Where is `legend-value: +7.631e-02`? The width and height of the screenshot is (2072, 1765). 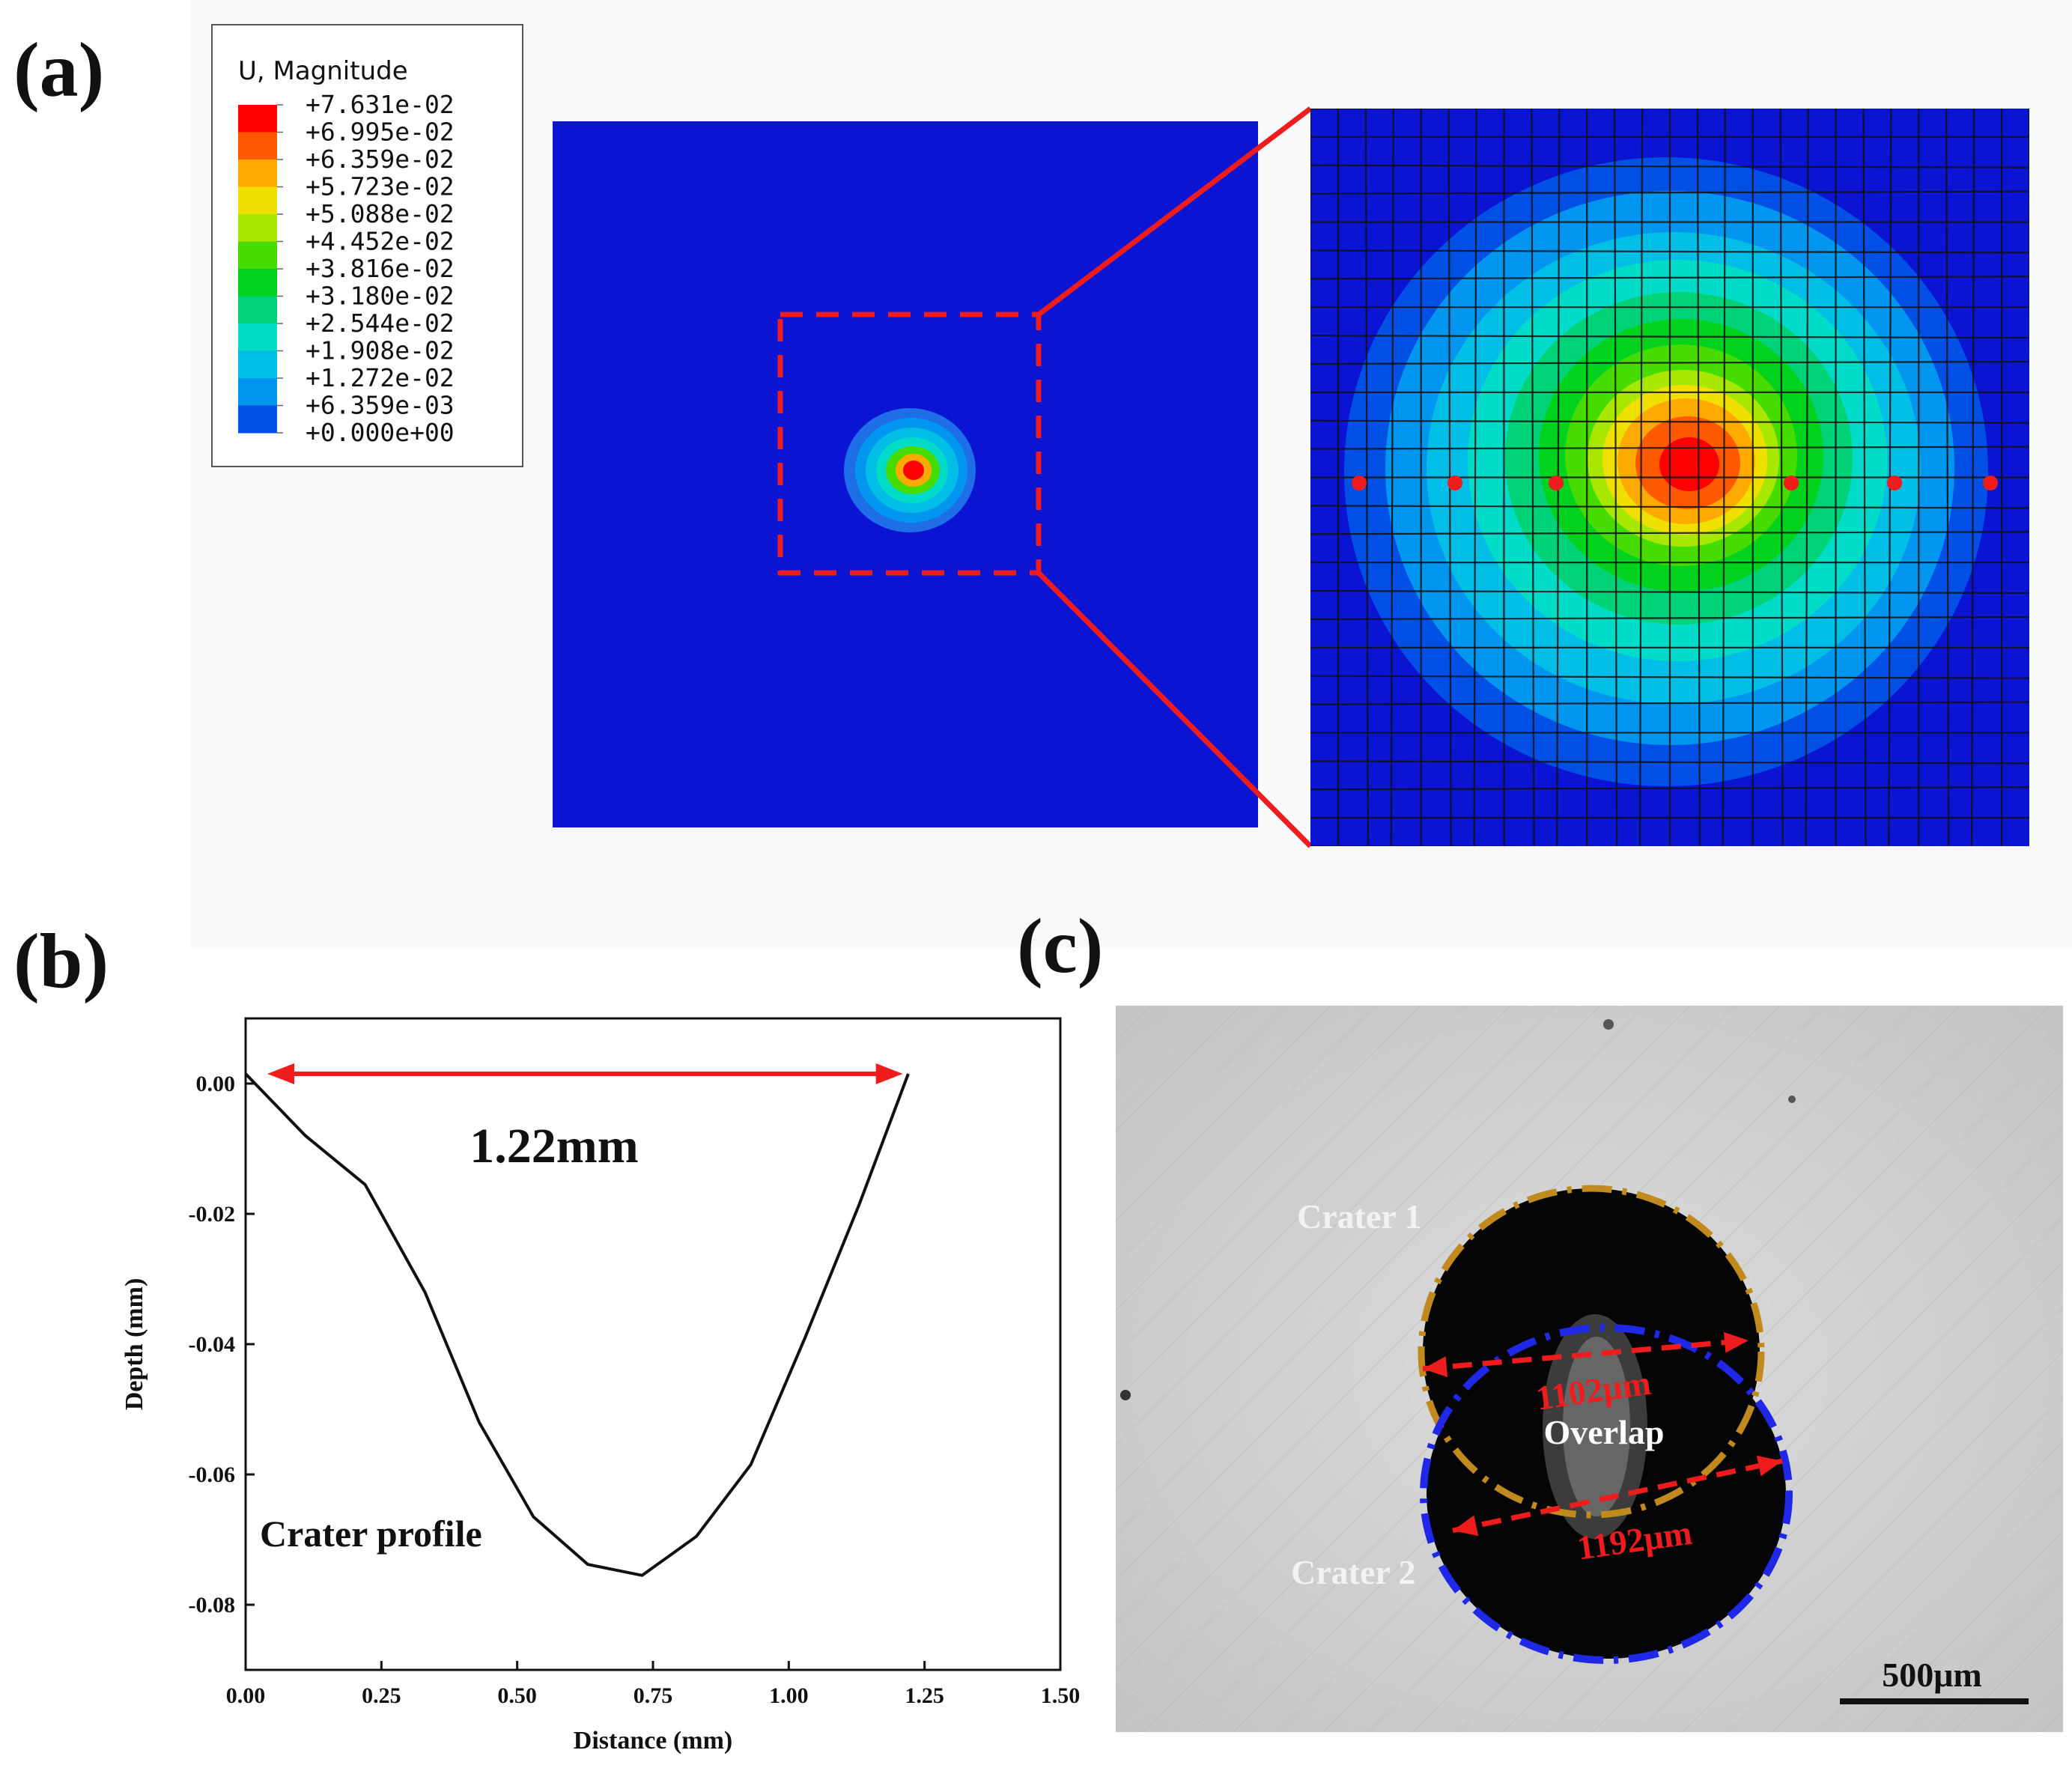
legend-value: +7.631e-02 is located at coordinates (380, 105).